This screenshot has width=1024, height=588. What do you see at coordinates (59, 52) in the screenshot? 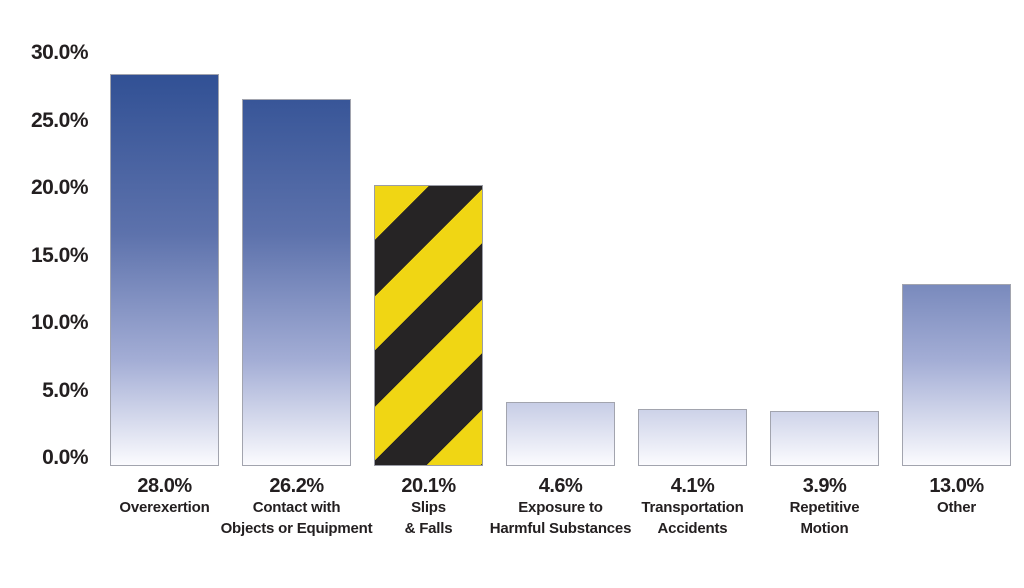
I see `y-tick-label: 30.0%` at bounding box center [59, 52].